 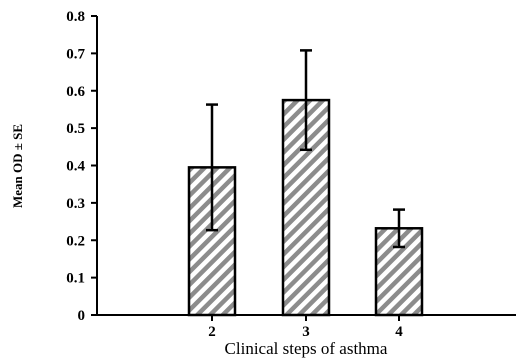 What do you see at coordinates (75, 129) in the screenshot?
I see `y-tick-label: 0.5` at bounding box center [75, 129].